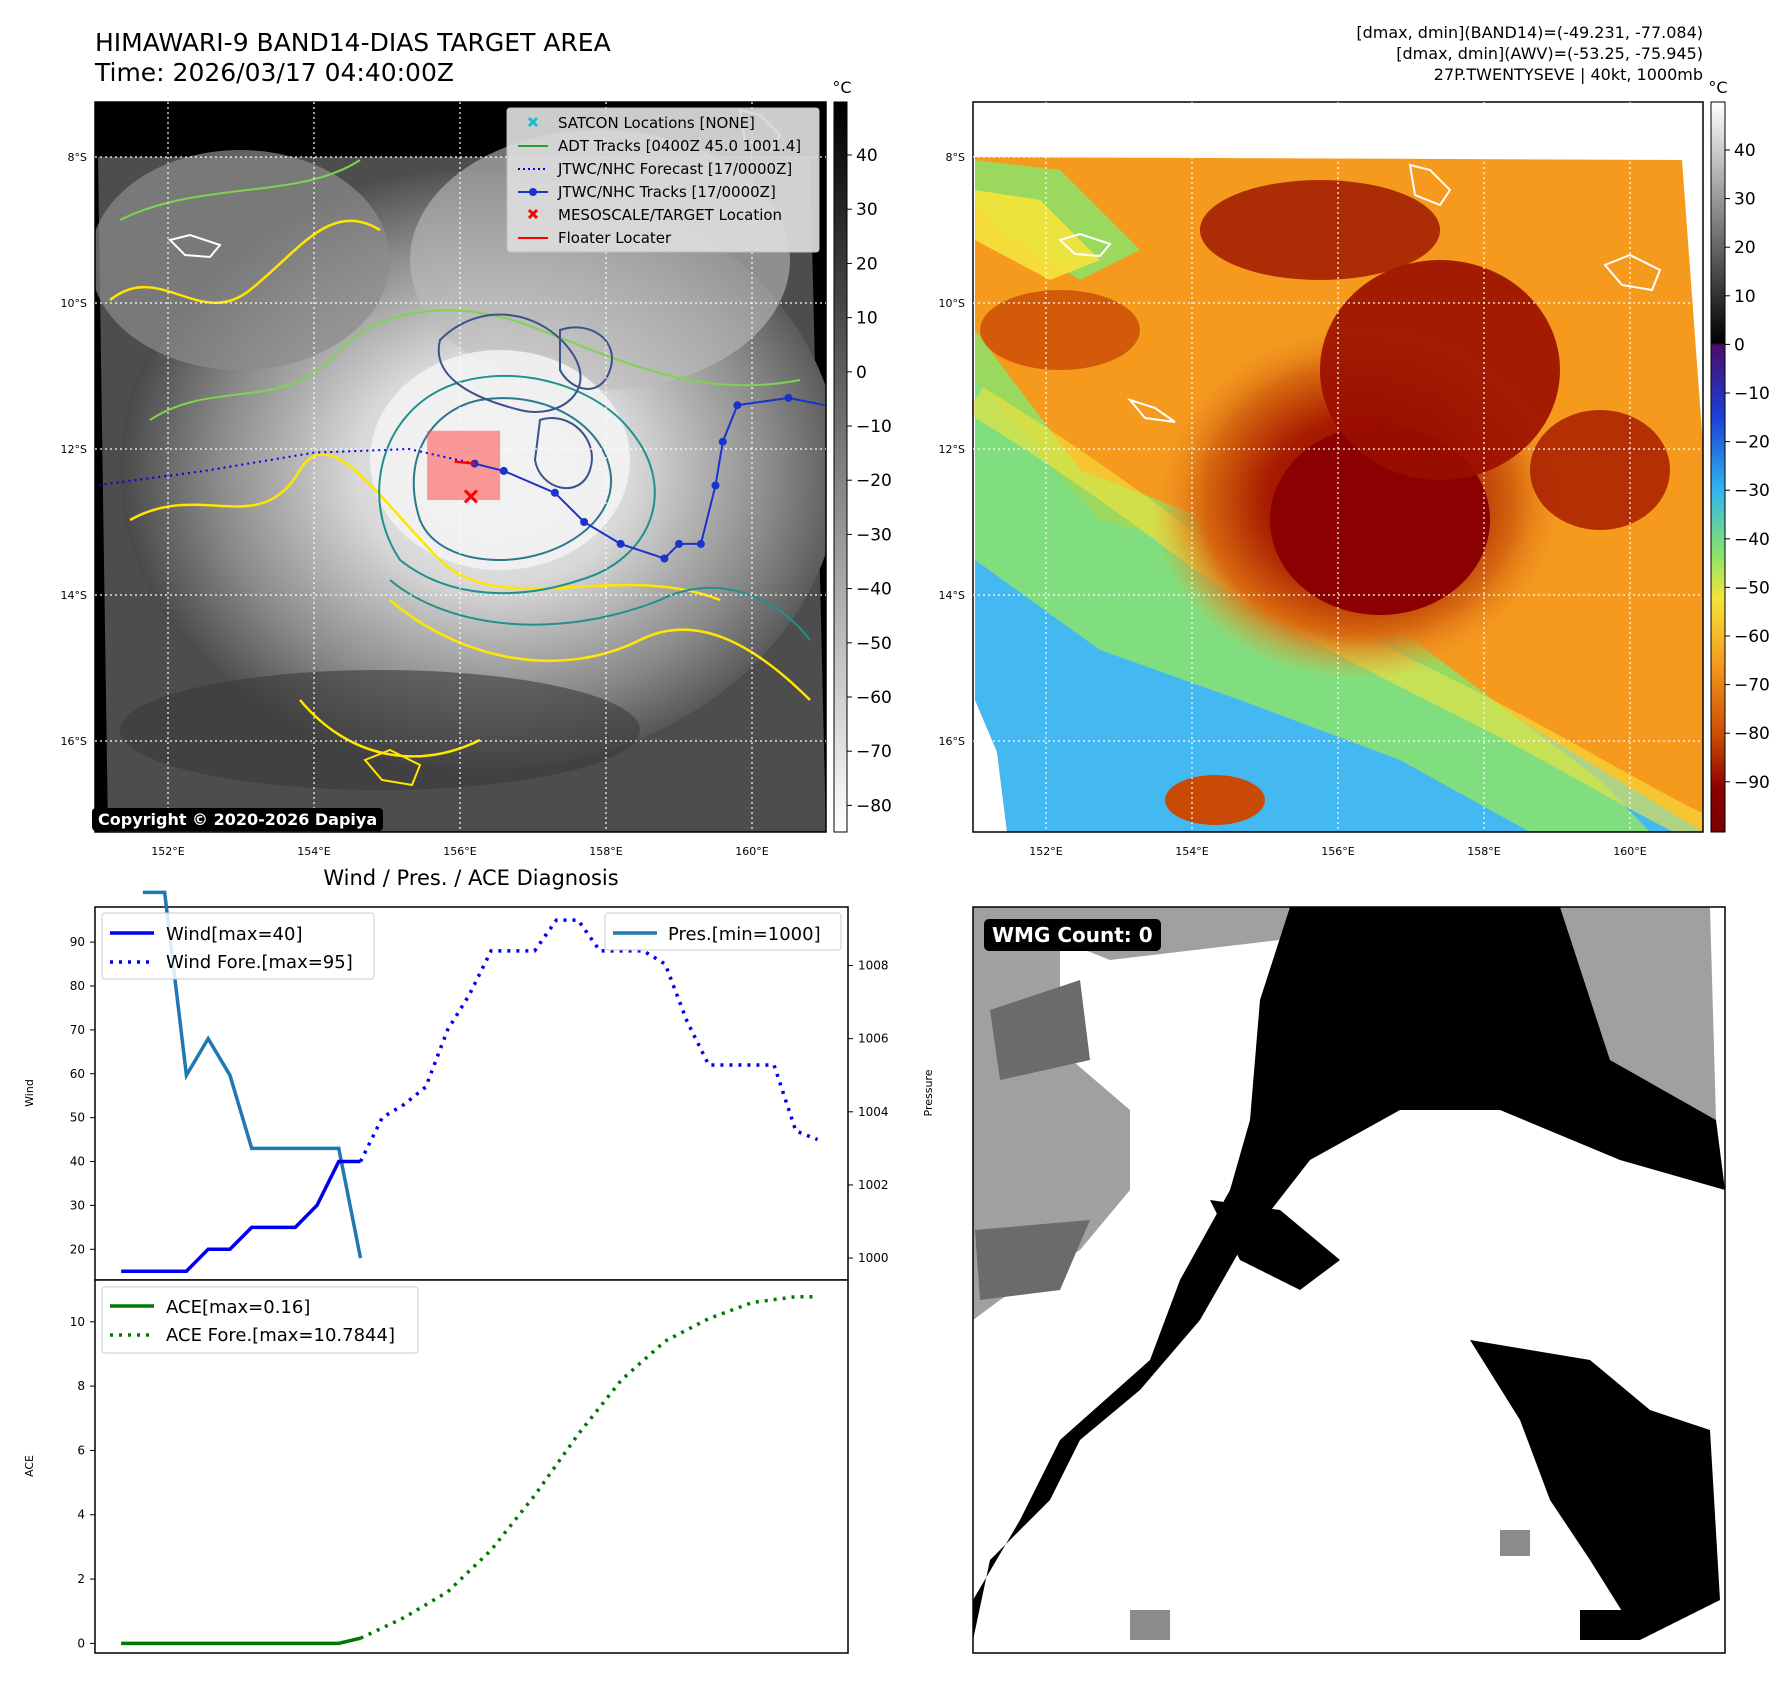 The width and height of the screenshot is (1788, 1694). What do you see at coordinates (77, 1322) in the screenshot?
I see `ace-ytick-label: 10` at bounding box center [77, 1322].